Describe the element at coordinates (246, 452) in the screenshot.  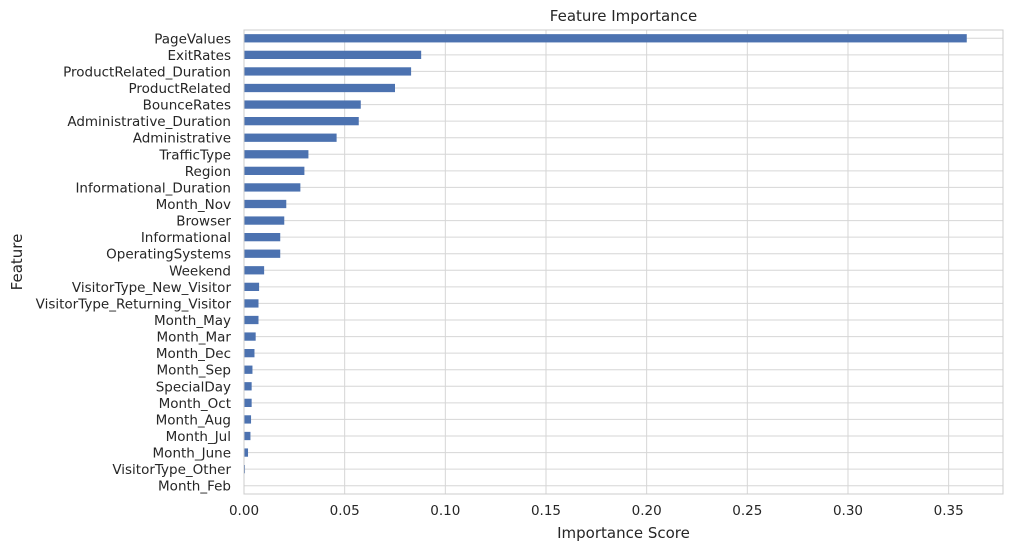
I see `bar-month-june` at that location.